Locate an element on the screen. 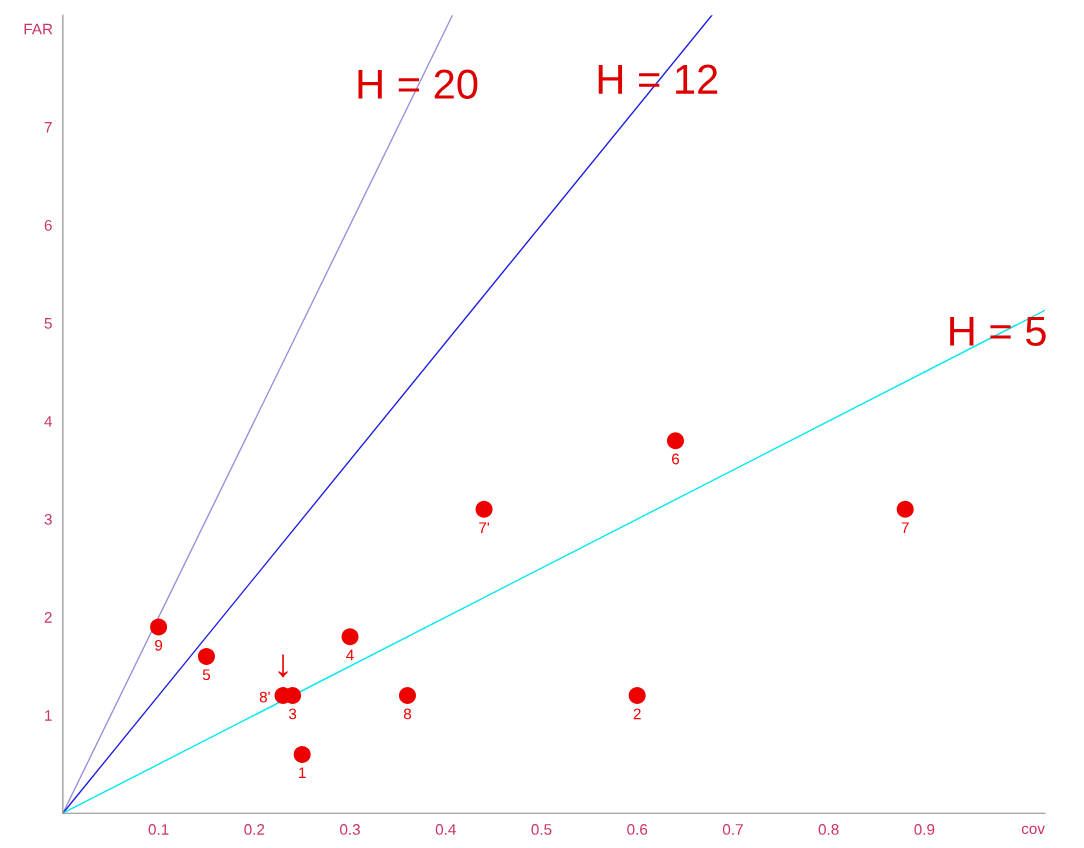 This screenshot has height=848, width=1084. annotation: 7 is located at coordinates (905, 527).